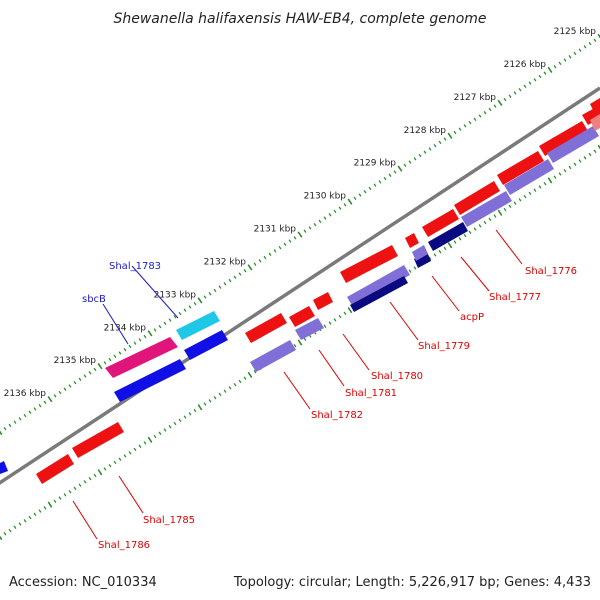 Image resolution: width=600 pixels, height=600 pixels. What do you see at coordinates (551, 271) in the screenshot?
I see `label-Shal-1776: Shal_1776` at bounding box center [551, 271].